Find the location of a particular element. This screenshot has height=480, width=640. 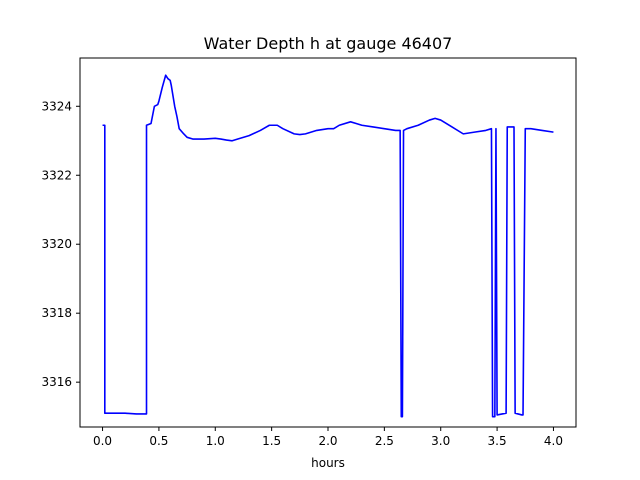

y-tick-label: 3320 is located at coordinates (56, 244).